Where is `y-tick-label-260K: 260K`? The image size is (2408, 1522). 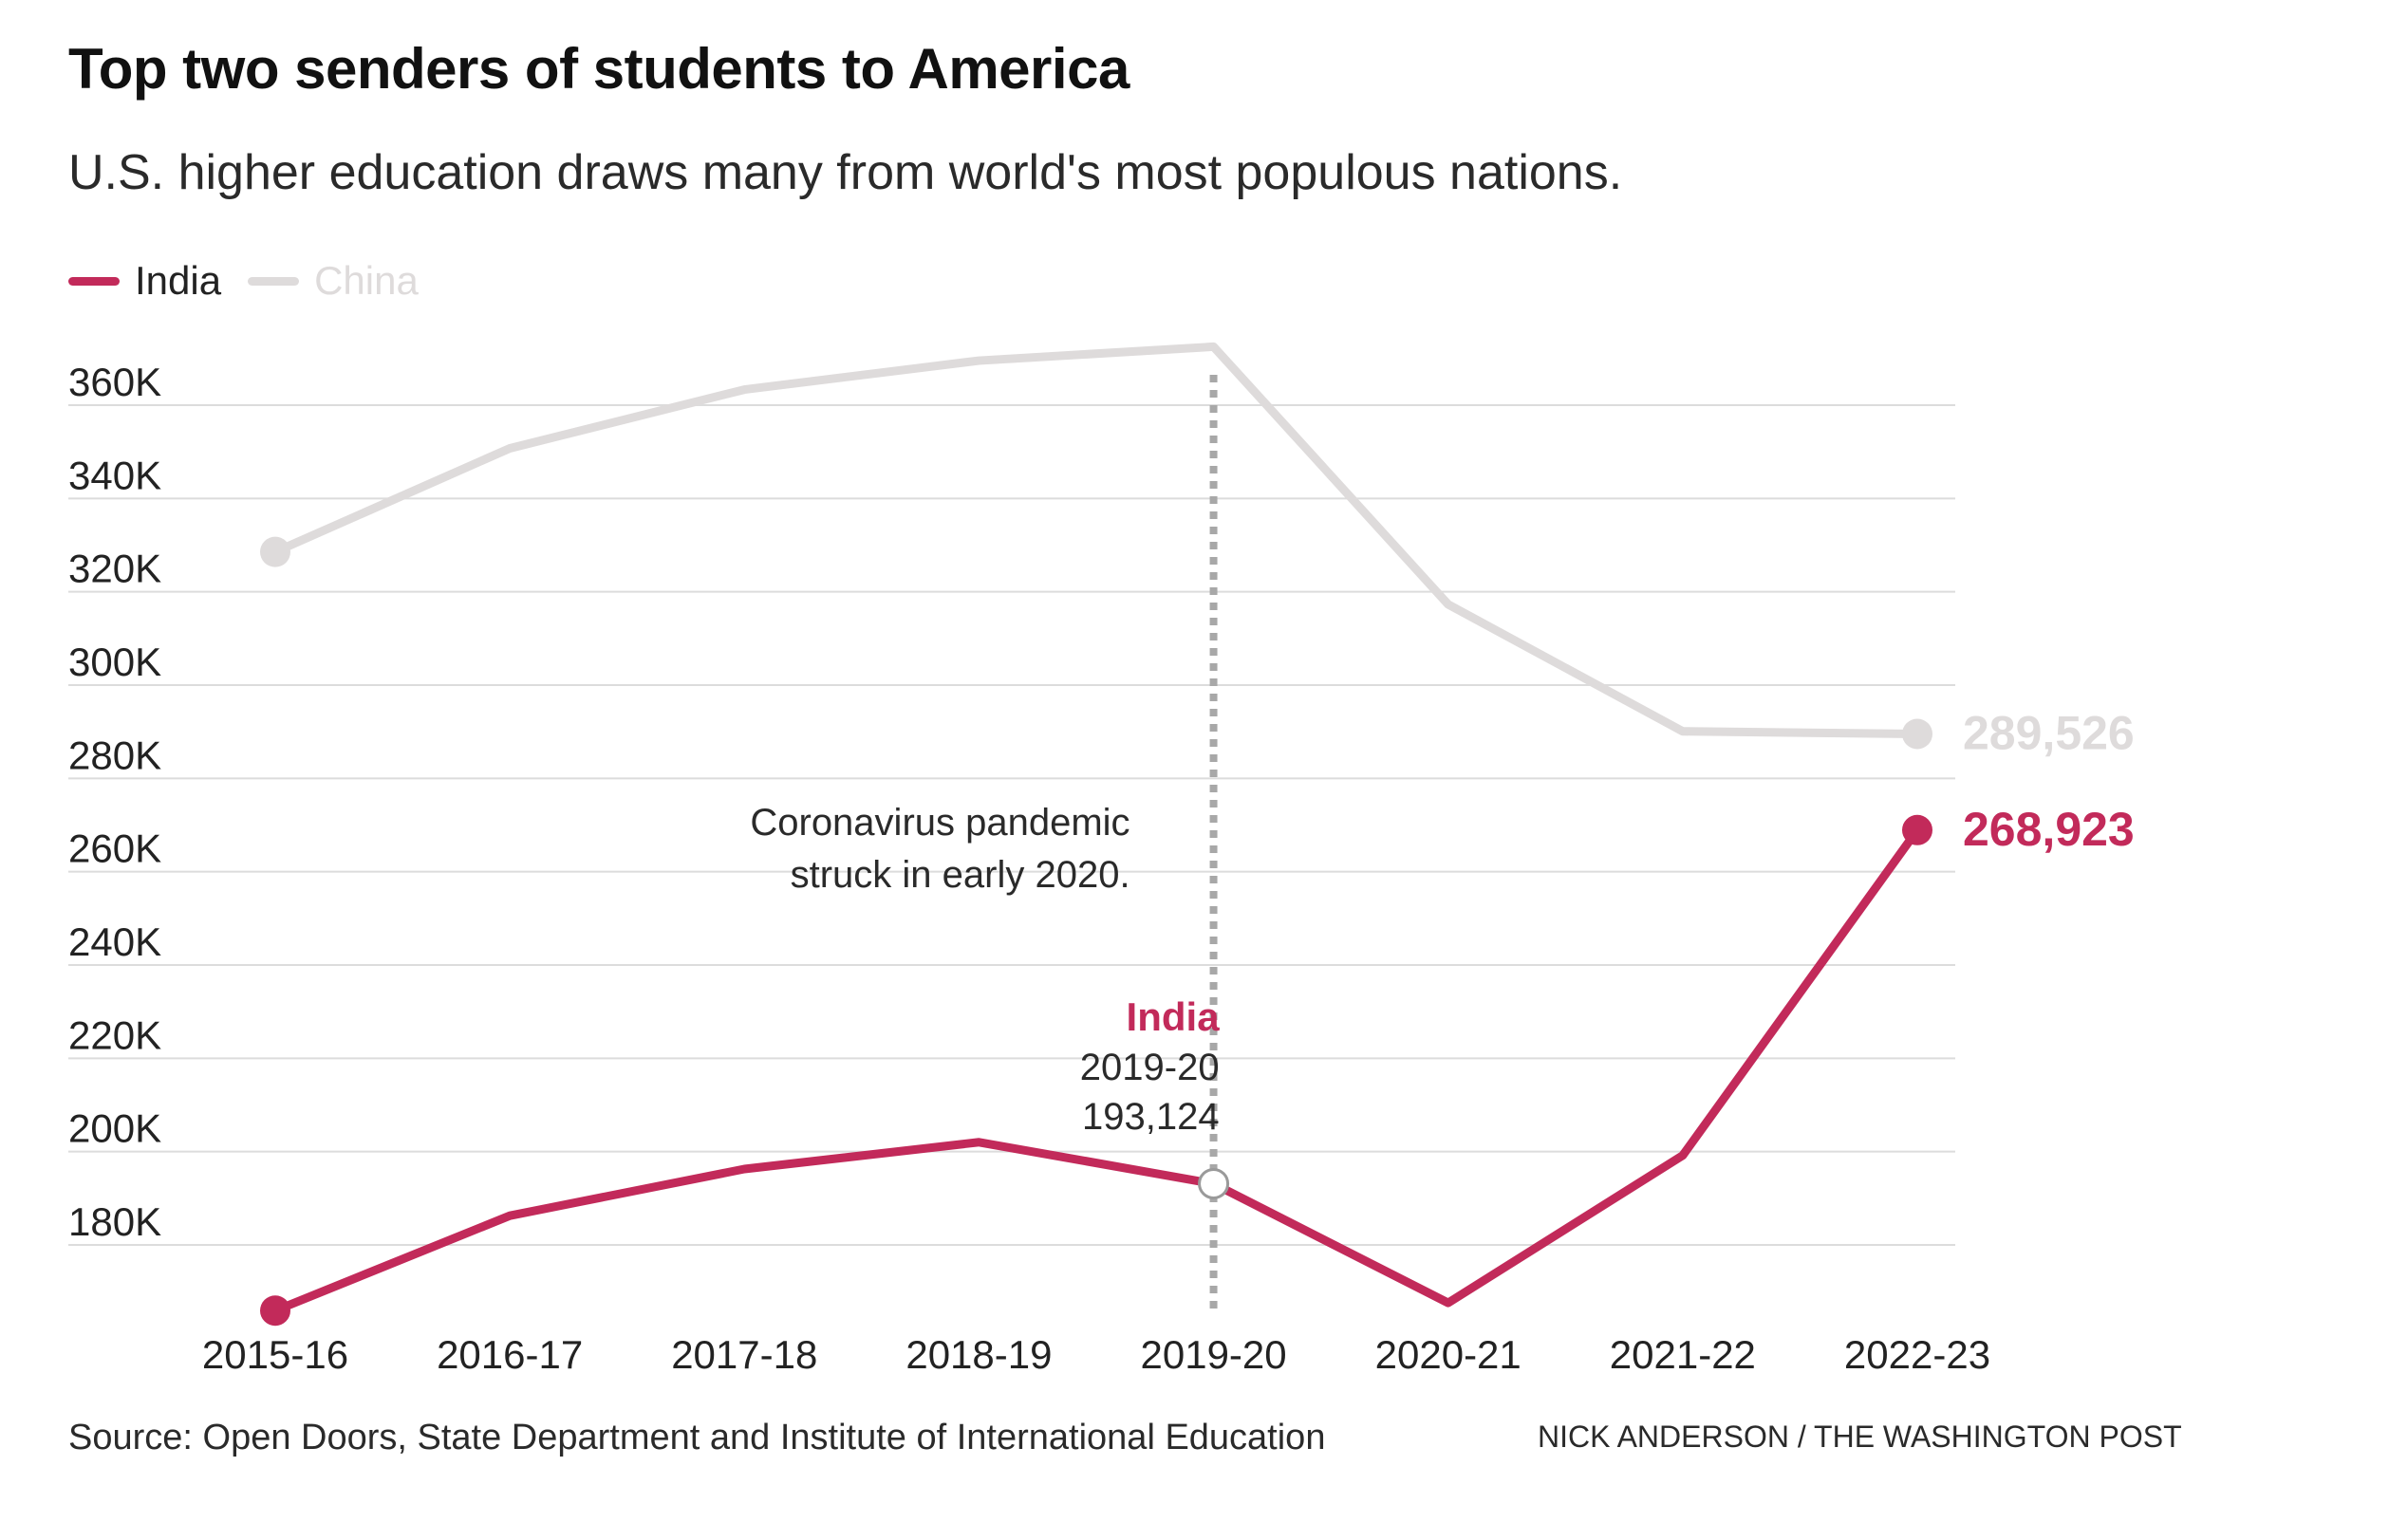
y-tick-label-260K: 260K is located at coordinates (114, 848).